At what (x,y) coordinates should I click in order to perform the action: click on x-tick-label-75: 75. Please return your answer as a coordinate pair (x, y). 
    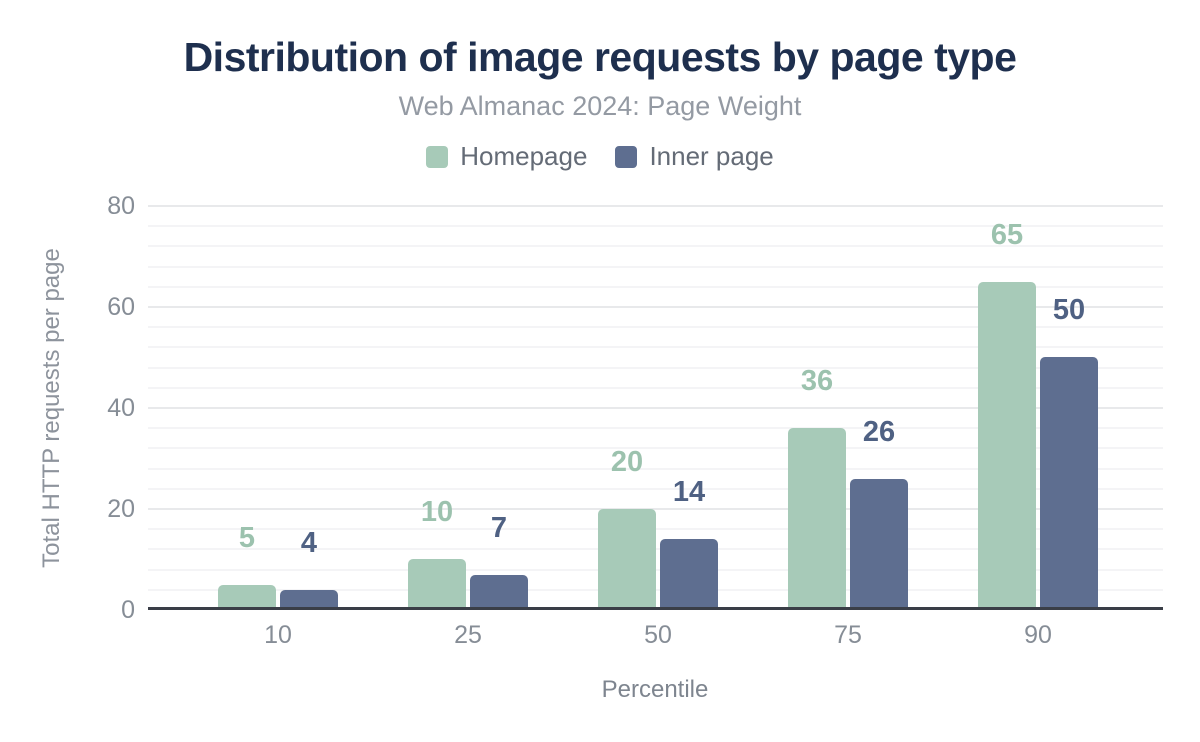
    Looking at the image, I should click on (848, 635).